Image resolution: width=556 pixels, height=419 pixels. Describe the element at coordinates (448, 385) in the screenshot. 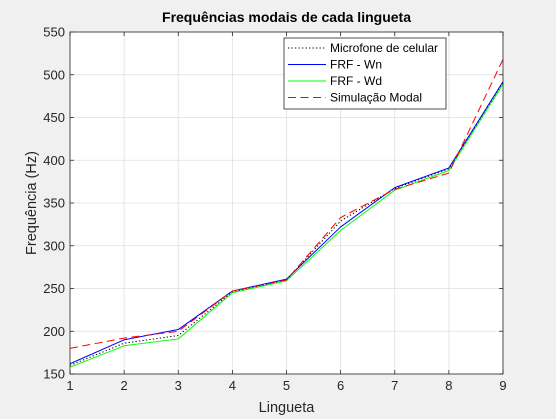

I see `x-tick-label: 8` at that location.